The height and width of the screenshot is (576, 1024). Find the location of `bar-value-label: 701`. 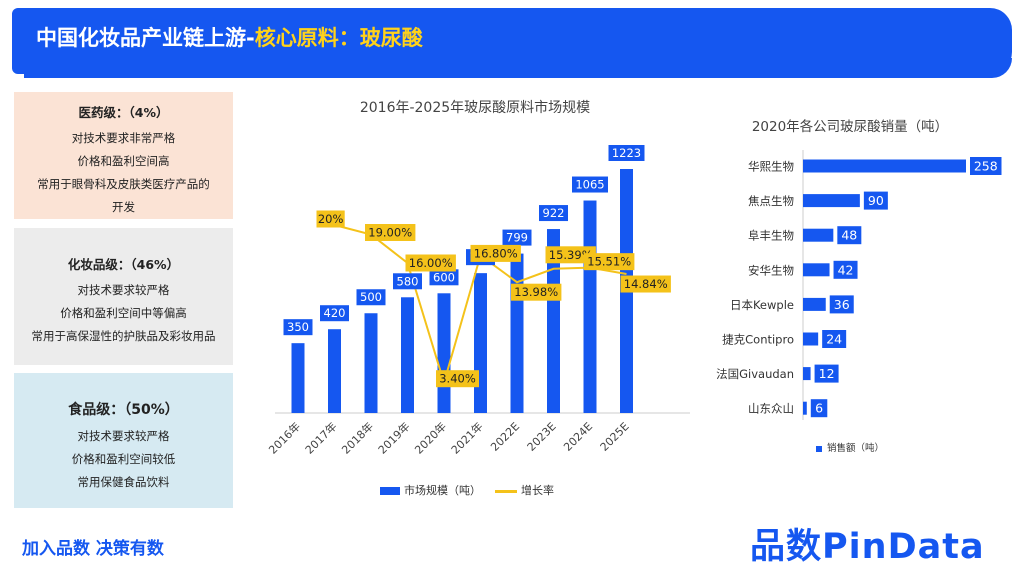

bar-value-label: 701 is located at coordinates (481, 257).